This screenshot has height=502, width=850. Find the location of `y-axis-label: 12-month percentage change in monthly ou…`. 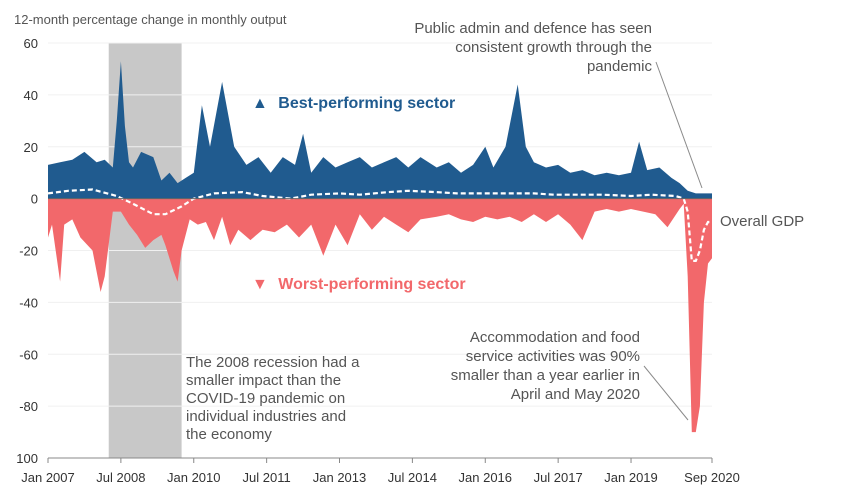

y-axis-label: 12-month percentage change in monthly ou… is located at coordinates (150, 19).